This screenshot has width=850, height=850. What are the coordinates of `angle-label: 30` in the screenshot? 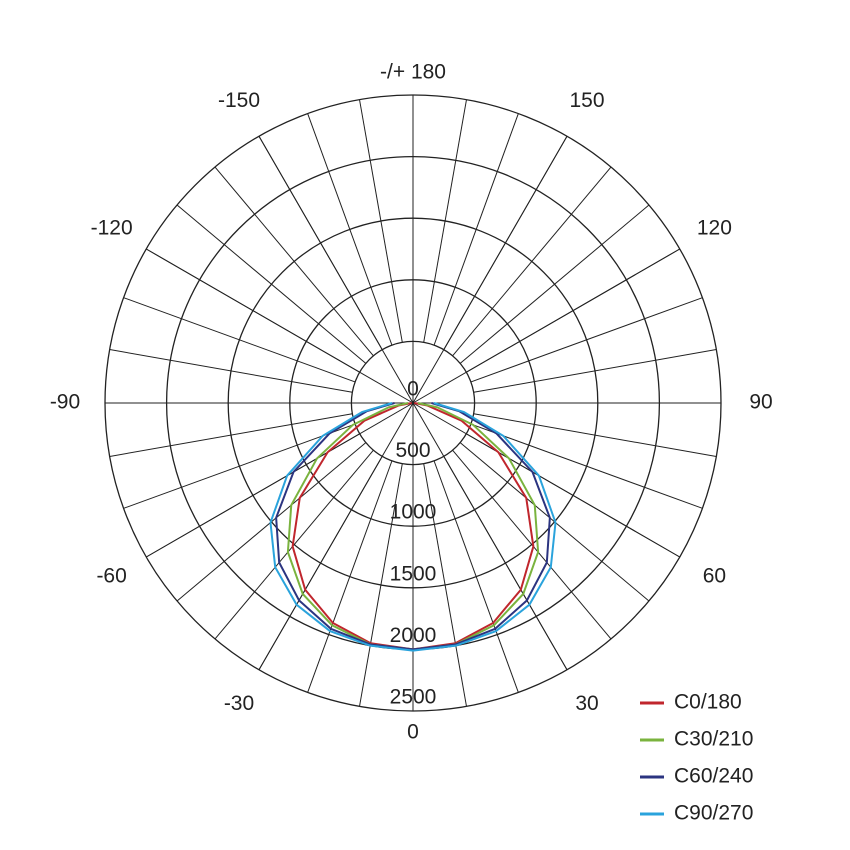 It's located at (586, 703).